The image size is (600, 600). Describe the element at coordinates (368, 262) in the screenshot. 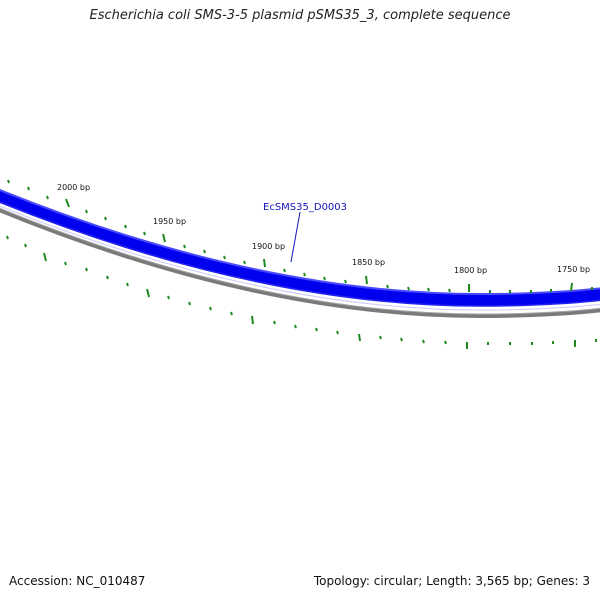

I see `position-label-1850: 1850 bp` at that location.